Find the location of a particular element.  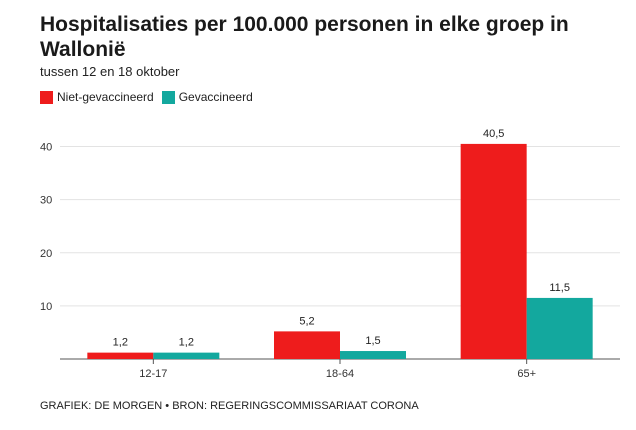

y-tick-label: 10 is located at coordinates (46, 307).